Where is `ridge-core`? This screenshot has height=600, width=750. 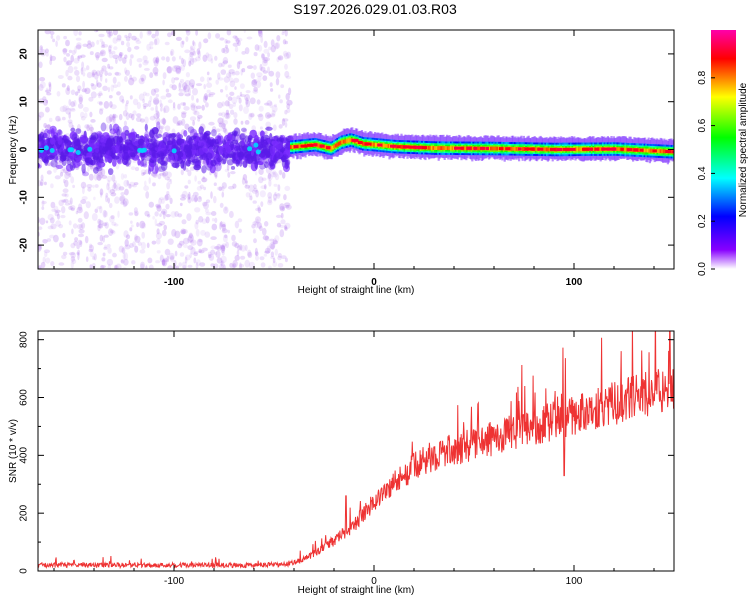 ridge-core is located at coordinates (296, 147).